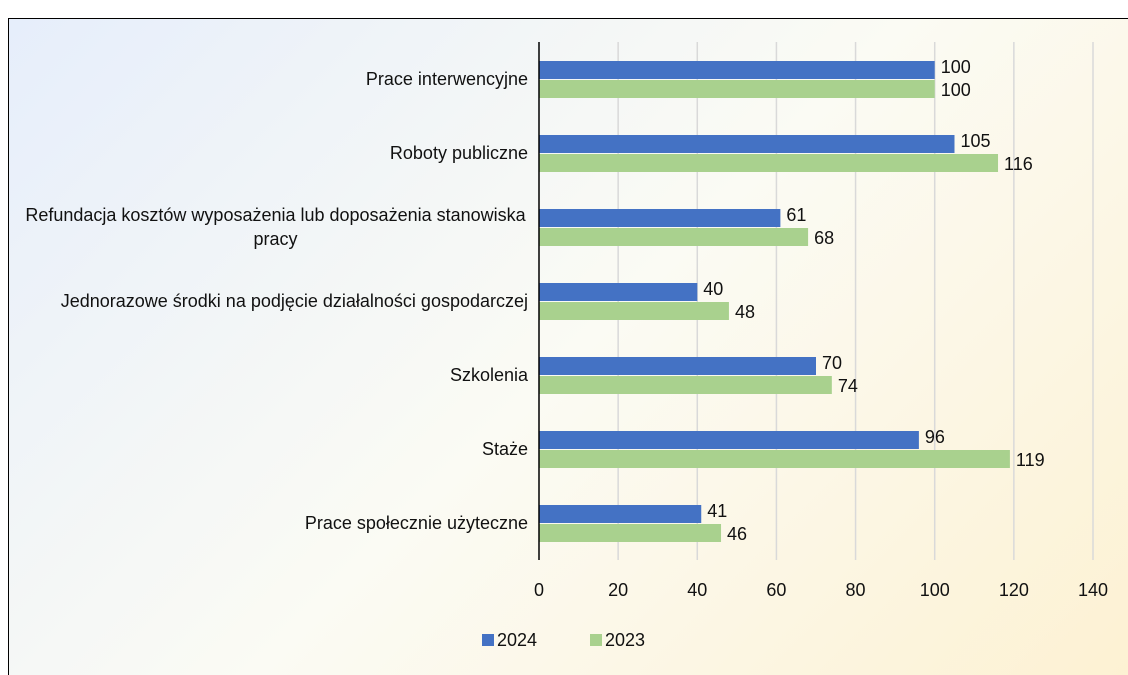 This screenshot has width=1128, height=675. What do you see at coordinates (832, 363) in the screenshot?
I see `value-label: 70` at bounding box center [832, 363].